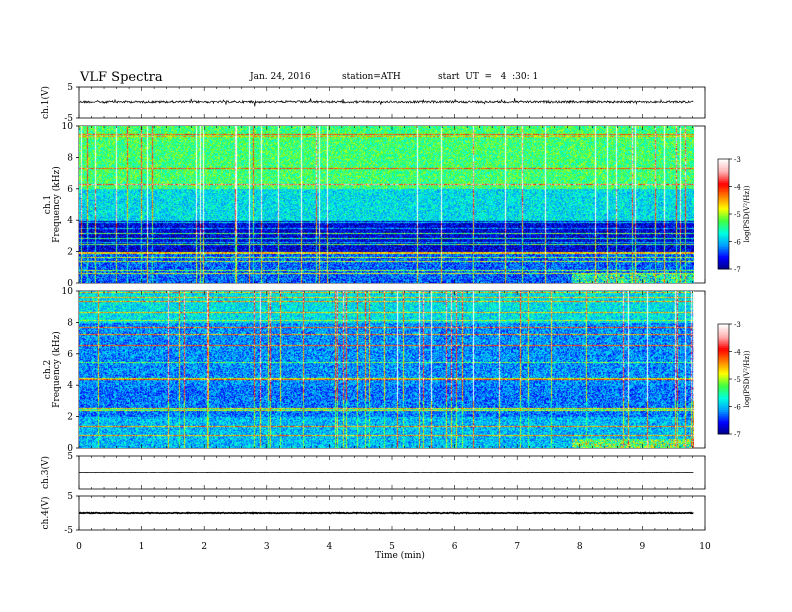 The width and height of the screenshot is (792, 612). I want to click on y-axis-label: ch.3(V), so click(45, 472).